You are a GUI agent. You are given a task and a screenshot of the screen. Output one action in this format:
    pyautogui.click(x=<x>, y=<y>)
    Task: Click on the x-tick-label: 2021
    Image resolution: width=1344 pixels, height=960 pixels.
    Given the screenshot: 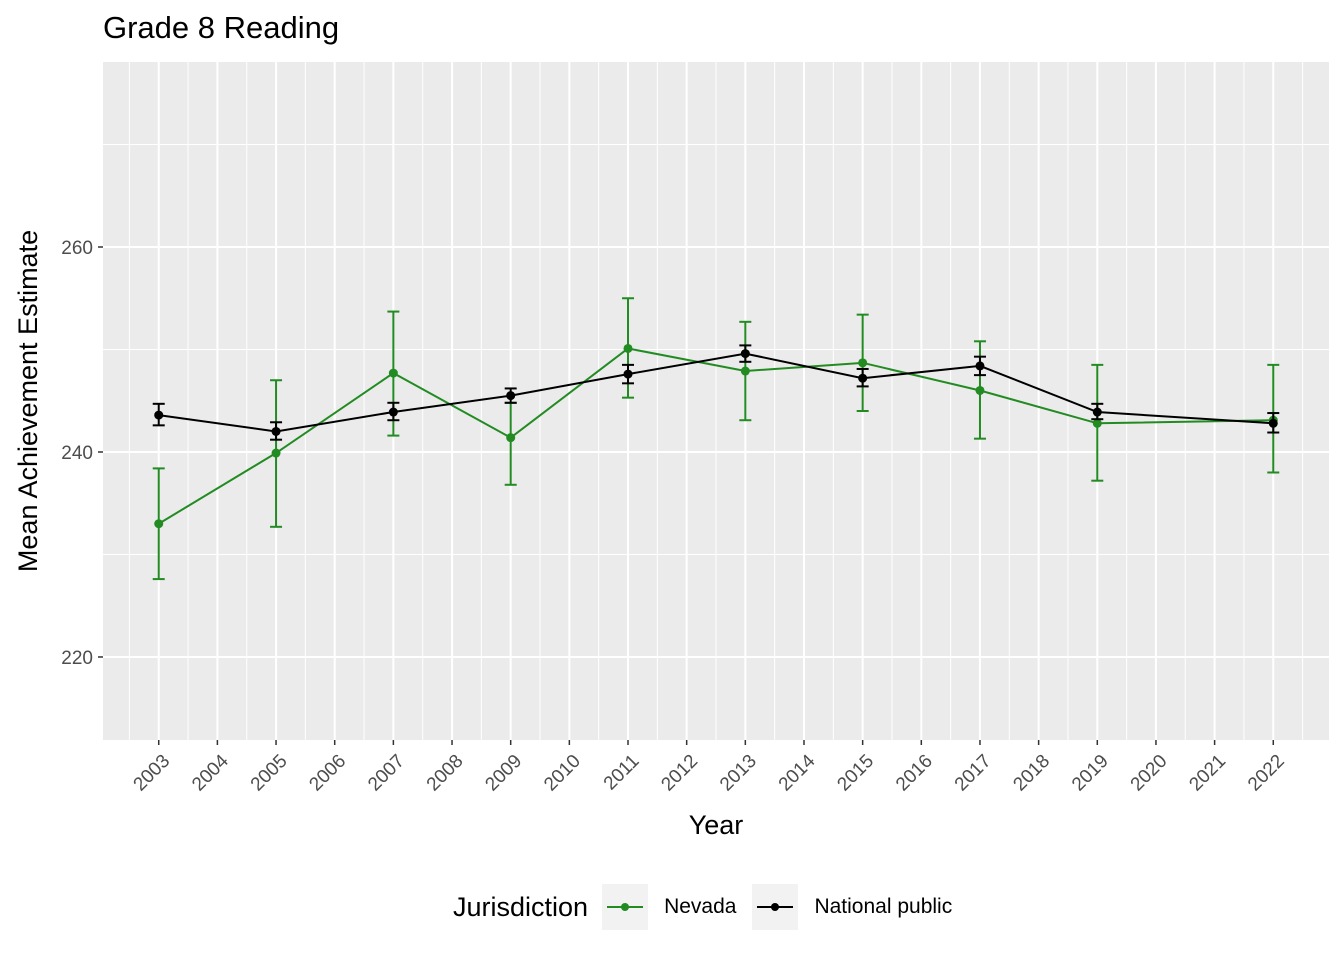 What is the action you would take?
    pyautogui.click(x=1207, y=773)
    